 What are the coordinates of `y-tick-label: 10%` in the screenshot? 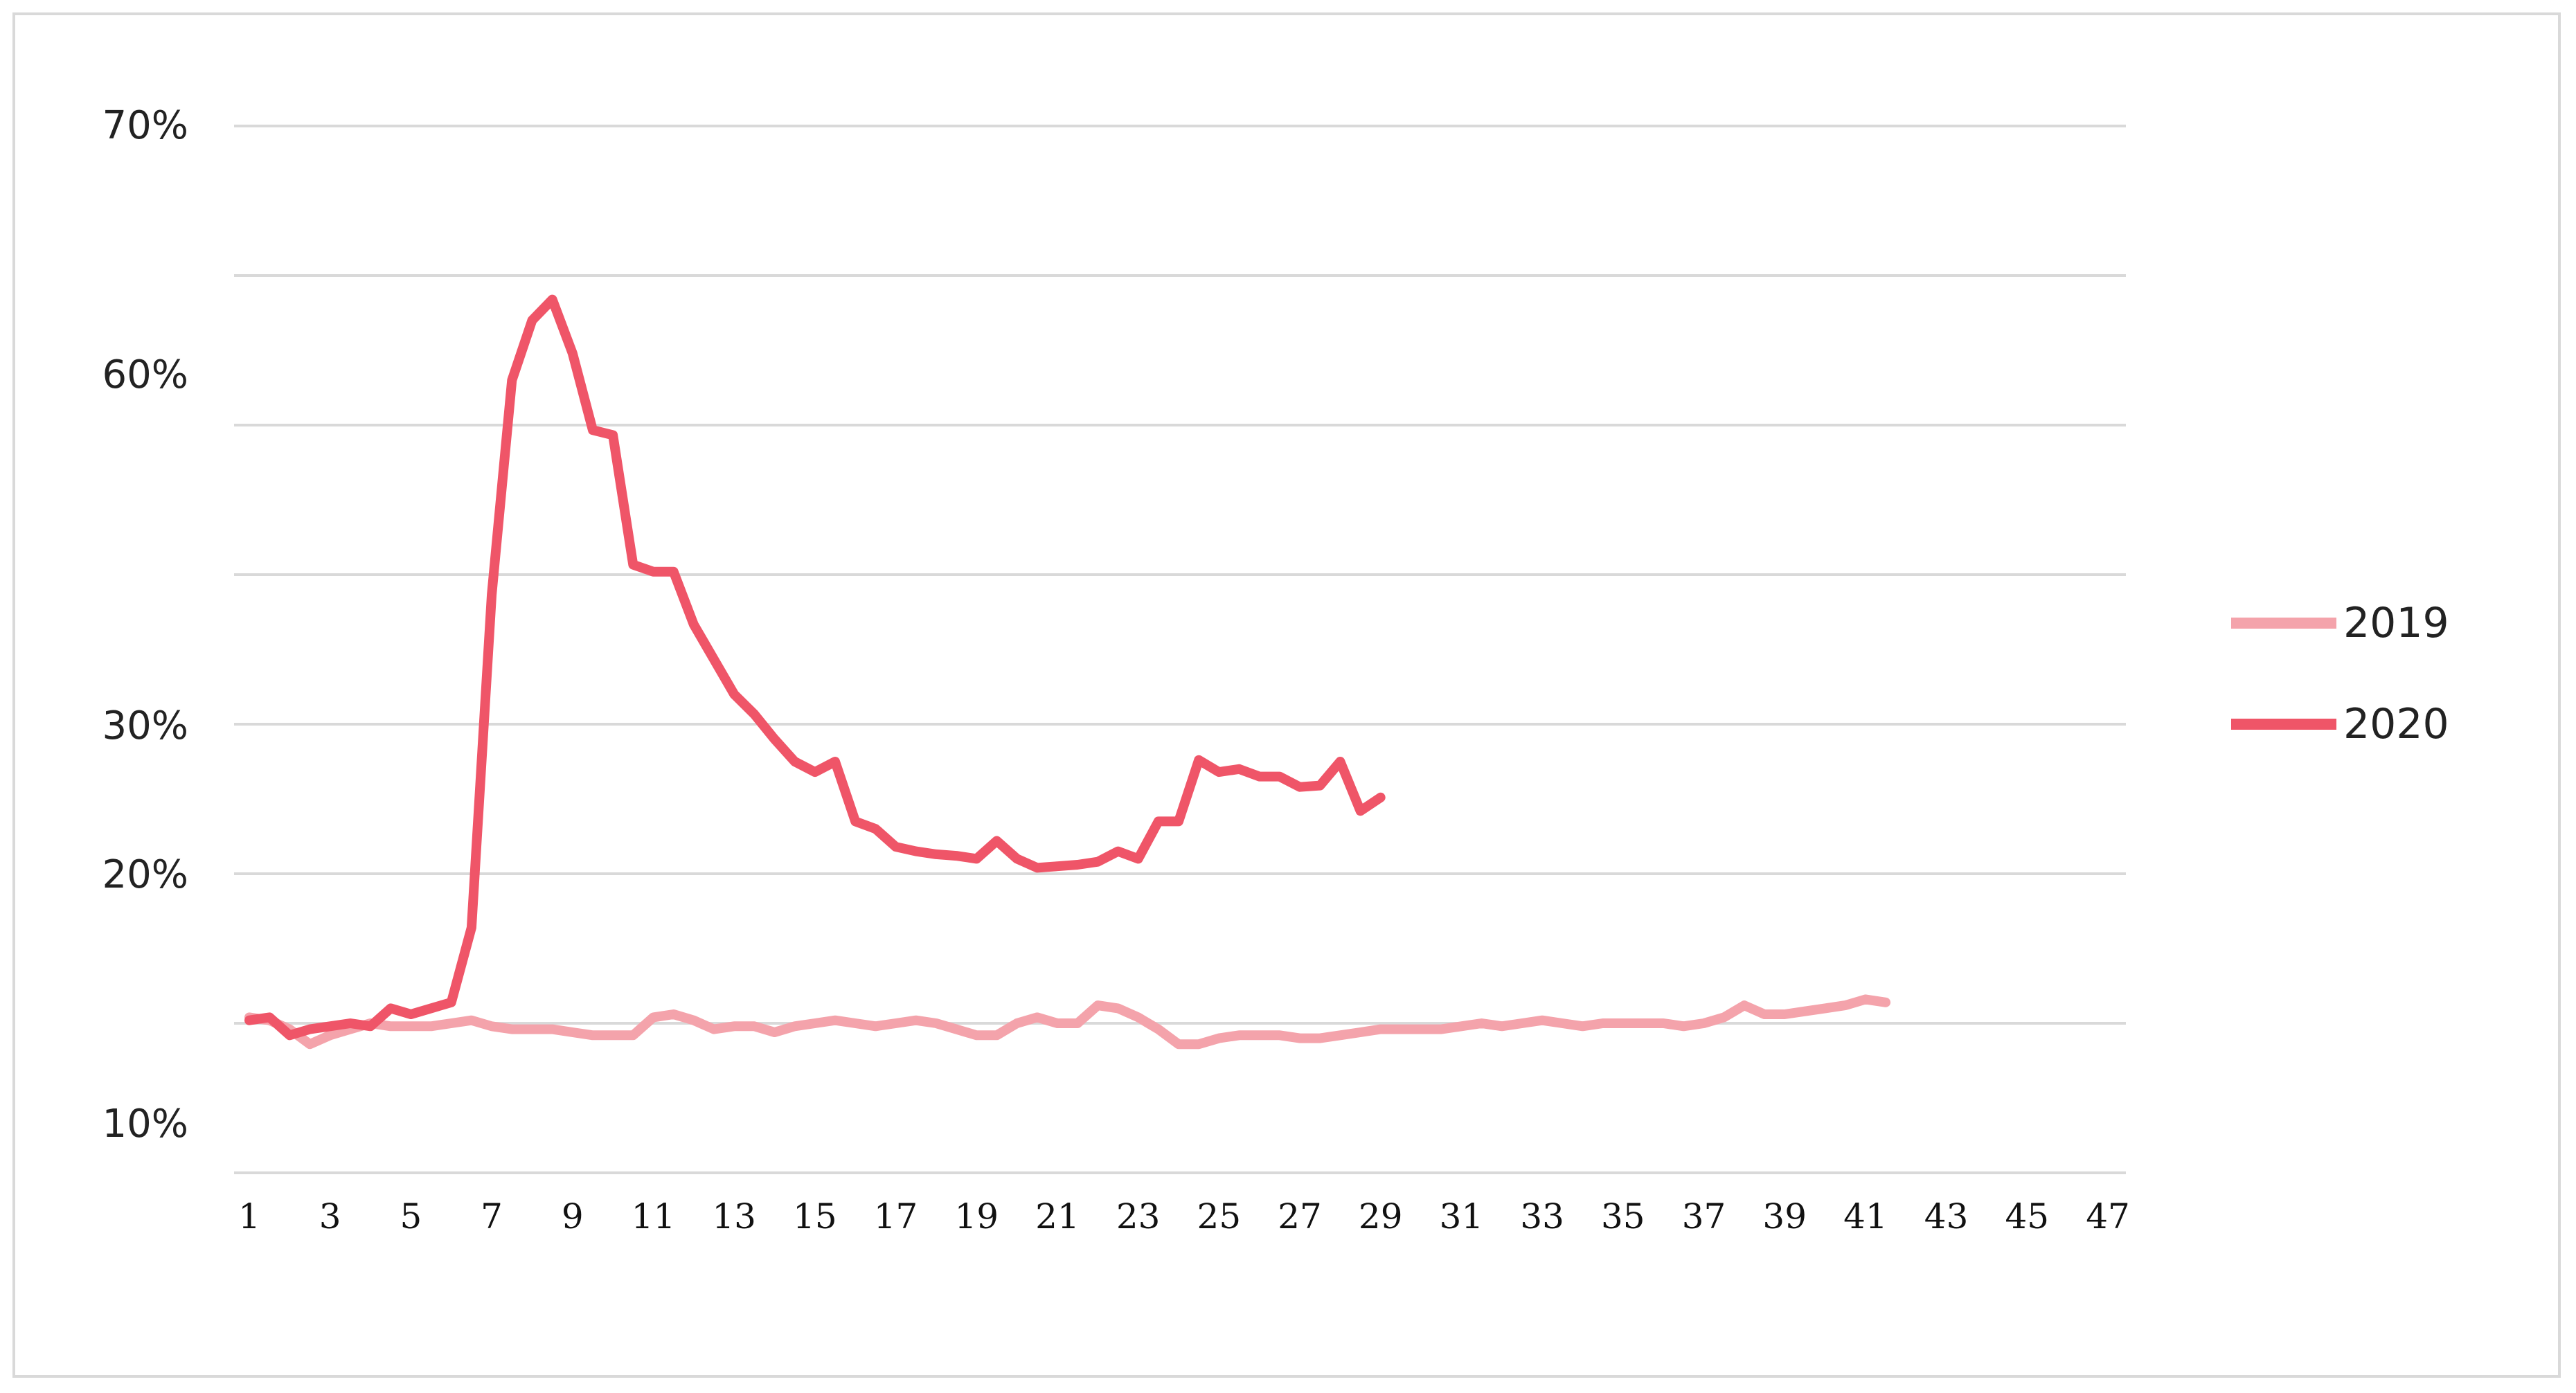 It's located at (145, 1124).